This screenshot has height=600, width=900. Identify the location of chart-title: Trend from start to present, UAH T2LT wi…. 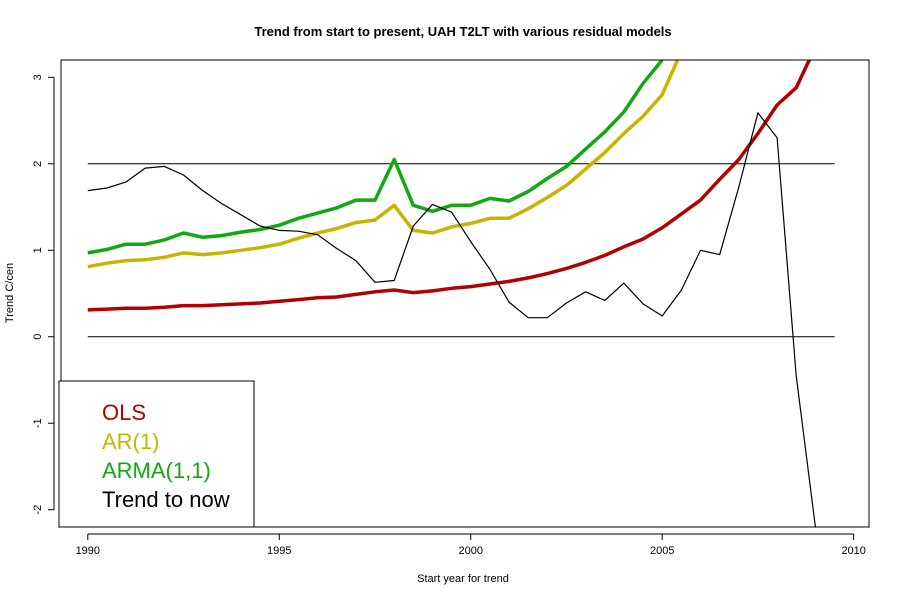
(462, 31).